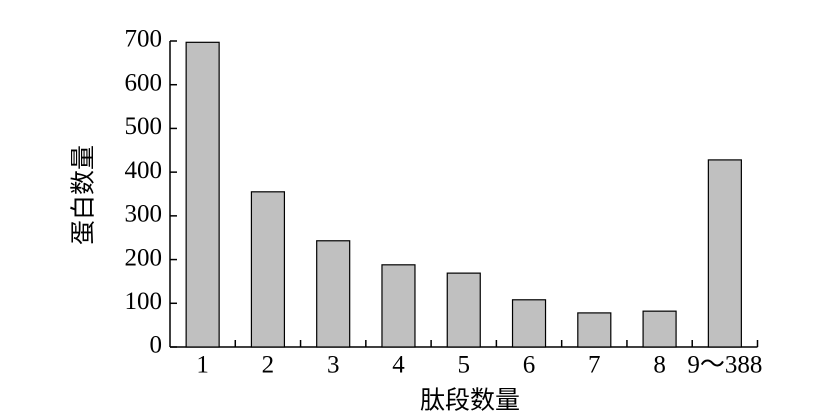  What do you see at coordinates (144, 170) in the screenshot?
I see `y-tick-label: 400` at bounding box center [144, 170].